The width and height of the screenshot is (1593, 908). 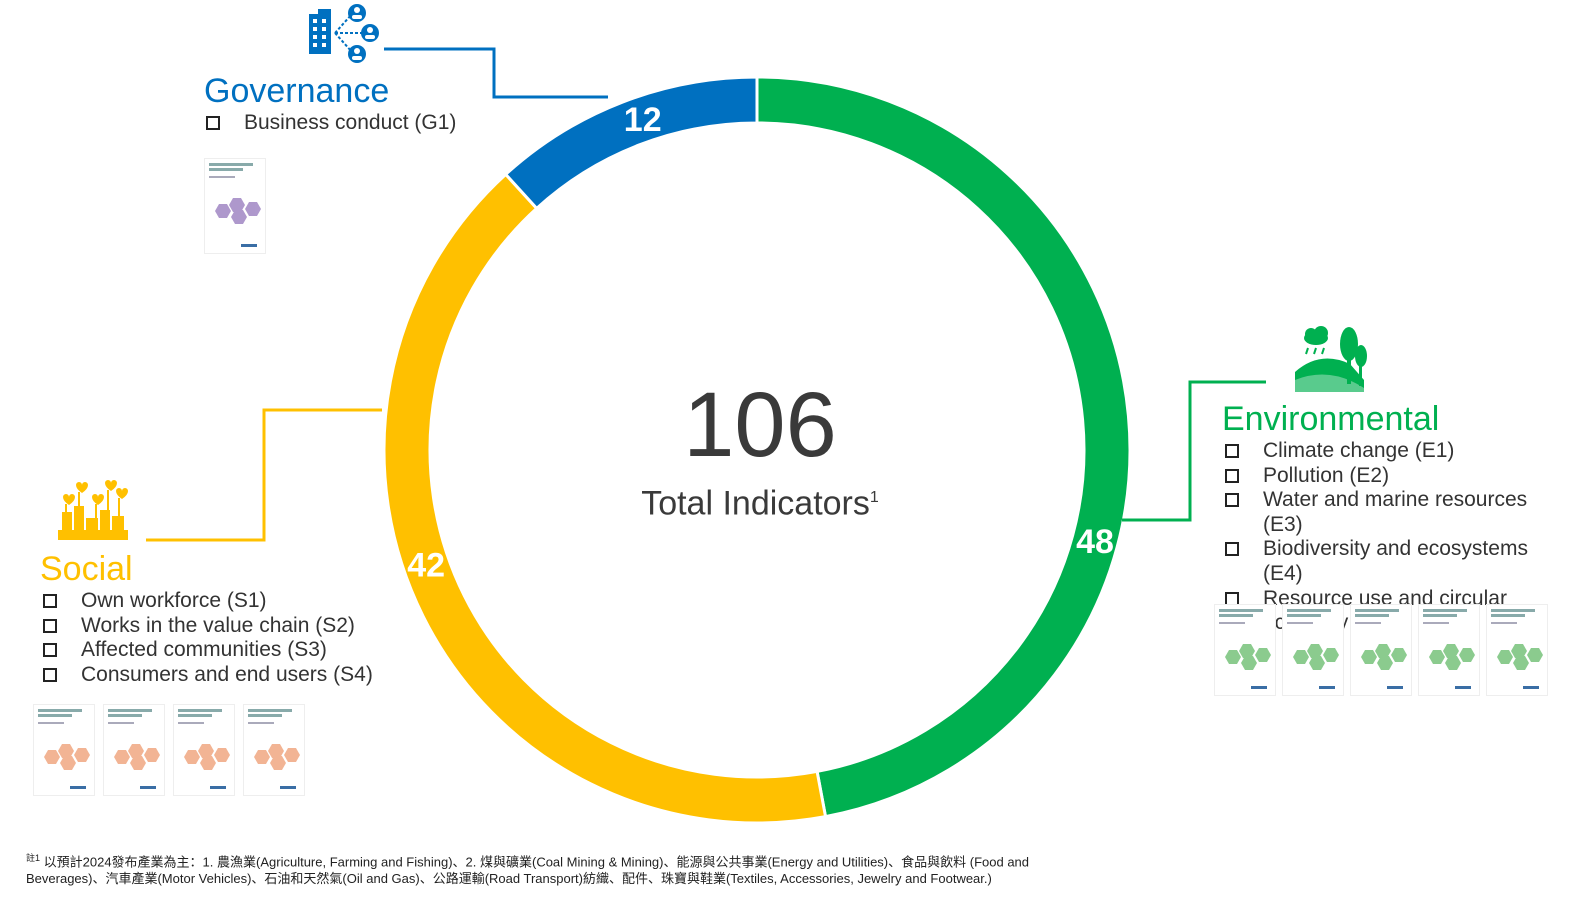 I want to click on list-item: Consumers and end users (S4), so click(x=208, y=675).